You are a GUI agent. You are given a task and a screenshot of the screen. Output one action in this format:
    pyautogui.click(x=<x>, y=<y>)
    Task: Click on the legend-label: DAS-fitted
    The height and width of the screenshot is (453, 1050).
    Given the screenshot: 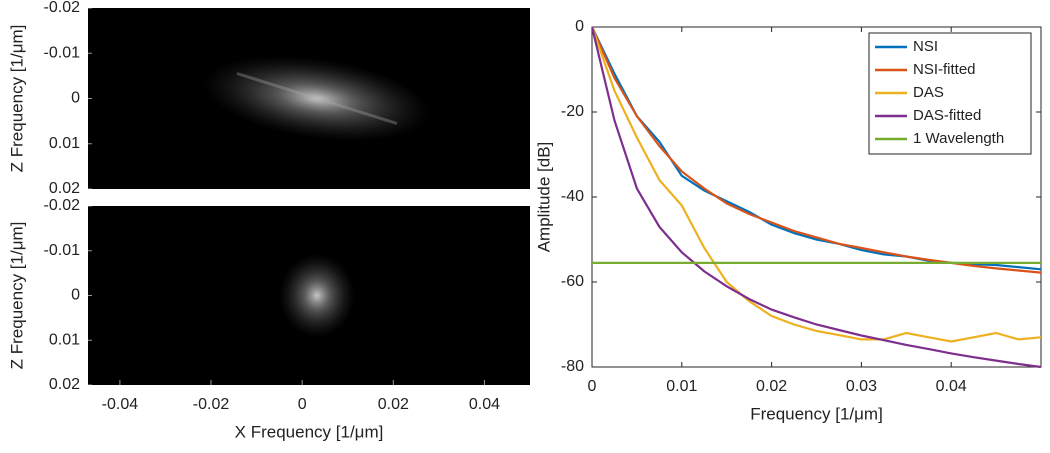 What is the action you would take?
    pyautogui.click(x=947, y=115)
    